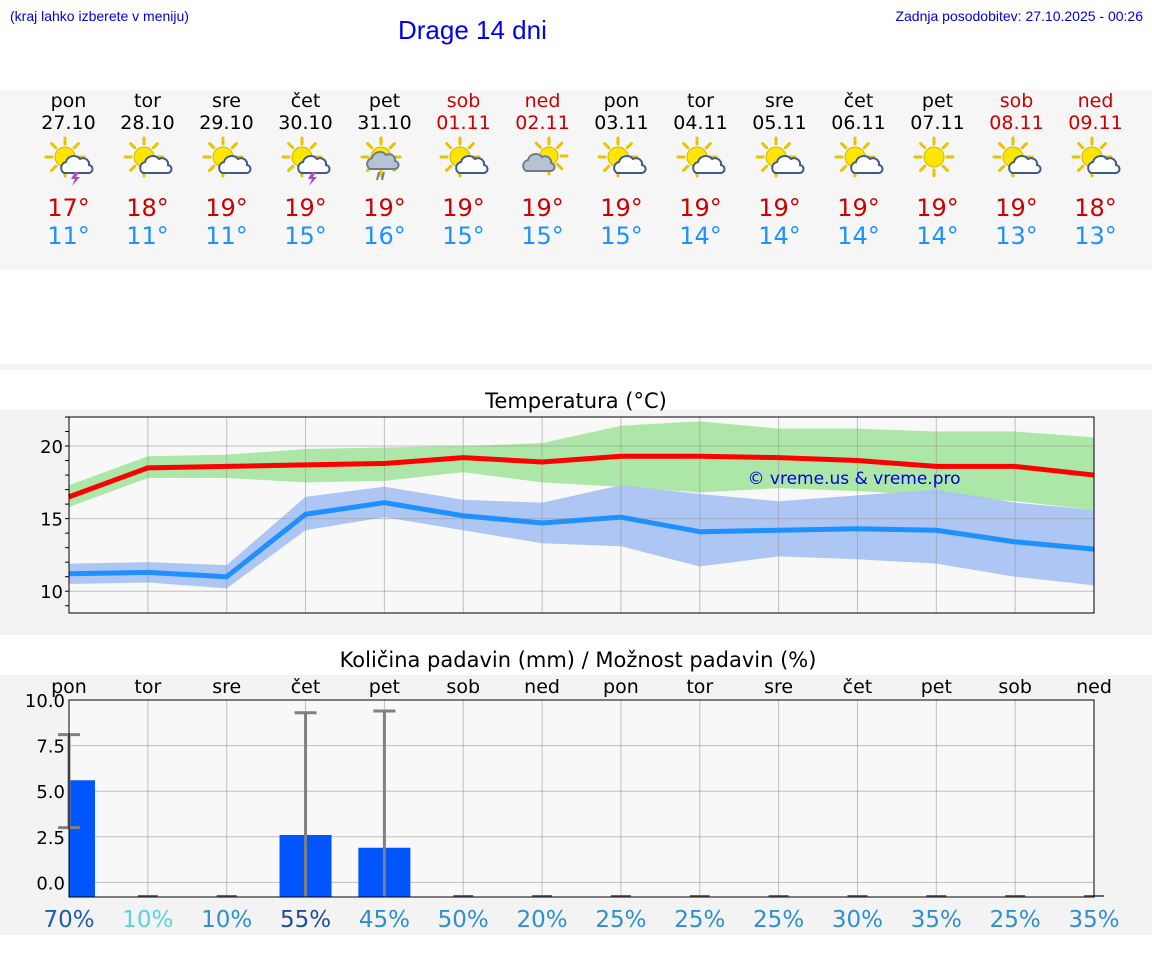 Image resolution: width=1152 pixels, height=975 pixels. Describe the element at coordinates (305, 920) in the screenshot. I see `precipitation-probability: 55%` at that location.